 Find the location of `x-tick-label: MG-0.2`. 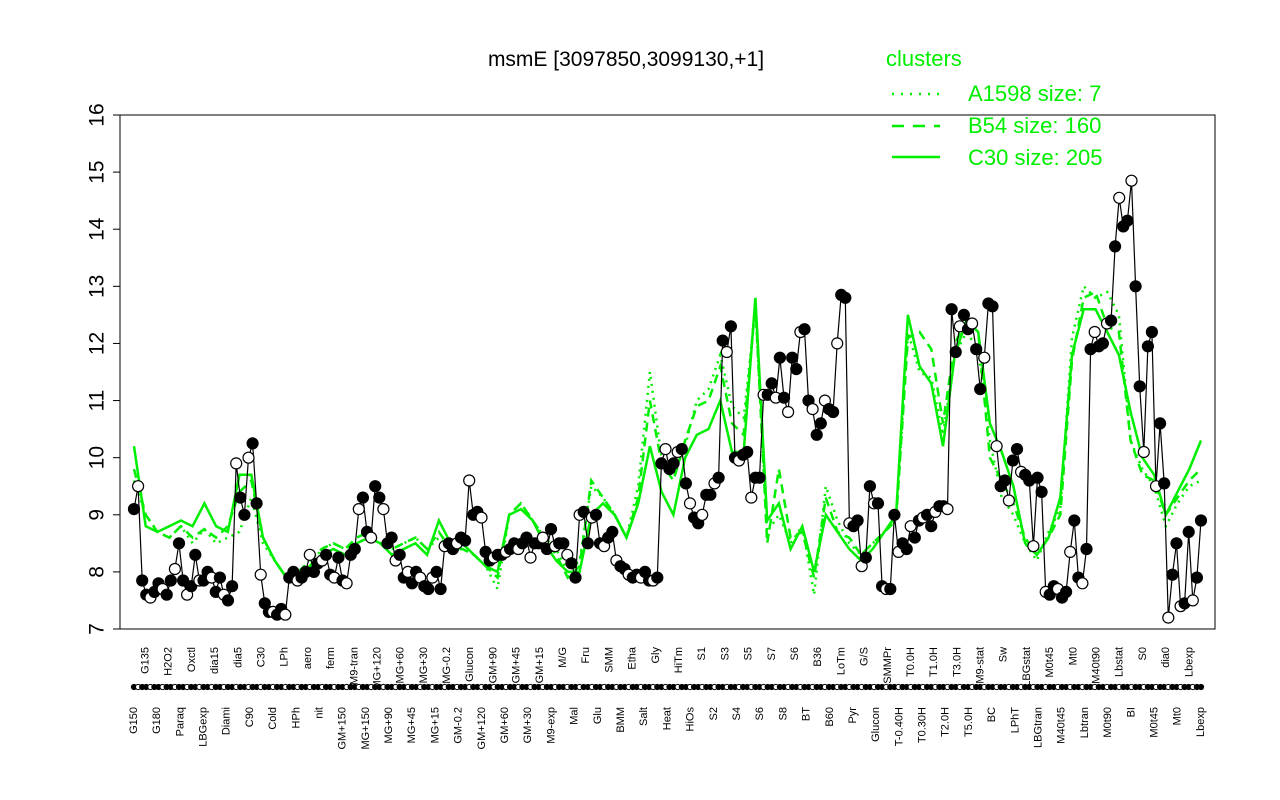

x-tick-label: MG-0.2 is located at coordinates (447, 665).